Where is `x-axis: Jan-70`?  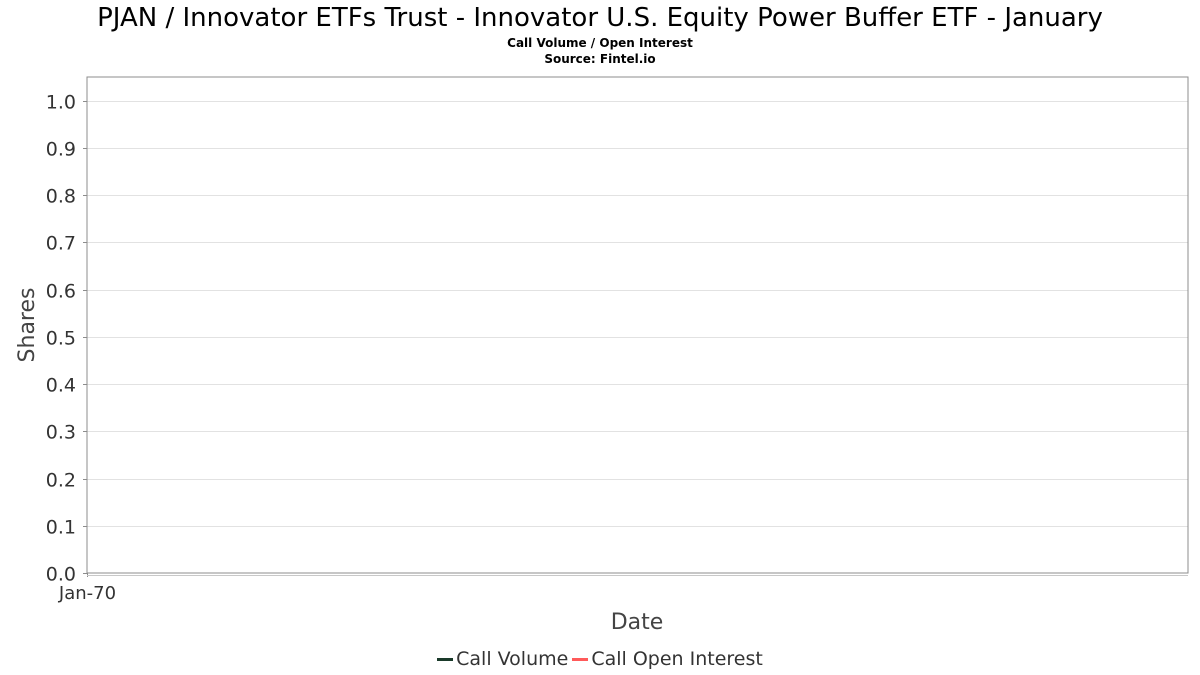 x-axis: Jan-70 is located at coordinates (623, 588).